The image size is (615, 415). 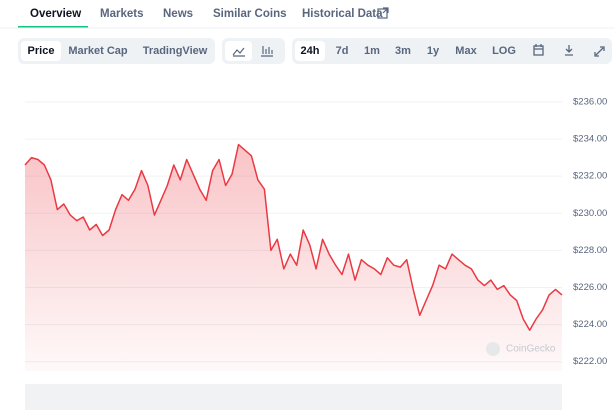 I want to click on tab: Similar Coins, so click(x=250, y=14).